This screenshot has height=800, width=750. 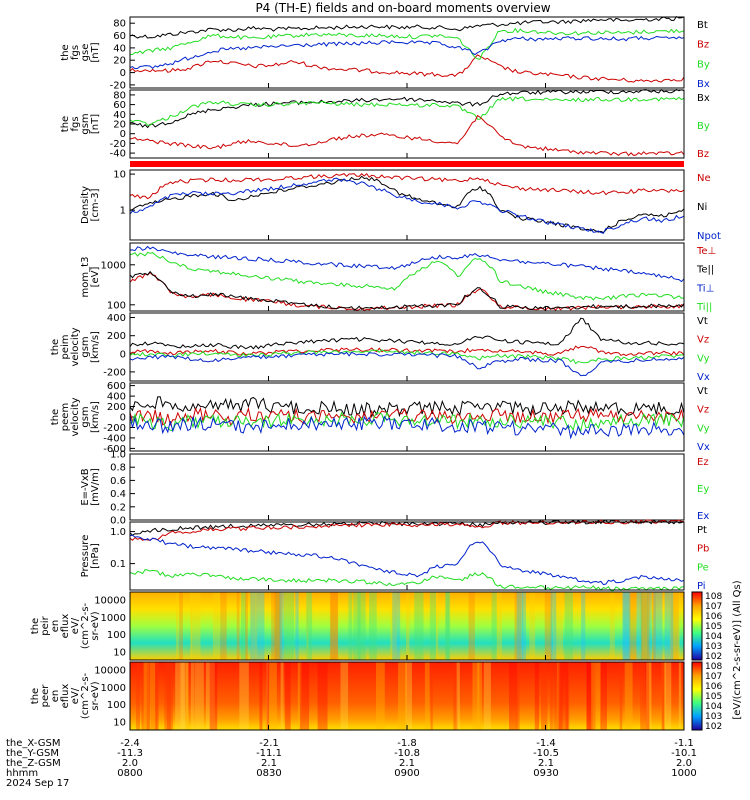 I want to click on ylabel-line-fgs-gse-1: fgs, so click(x=75, y=52).